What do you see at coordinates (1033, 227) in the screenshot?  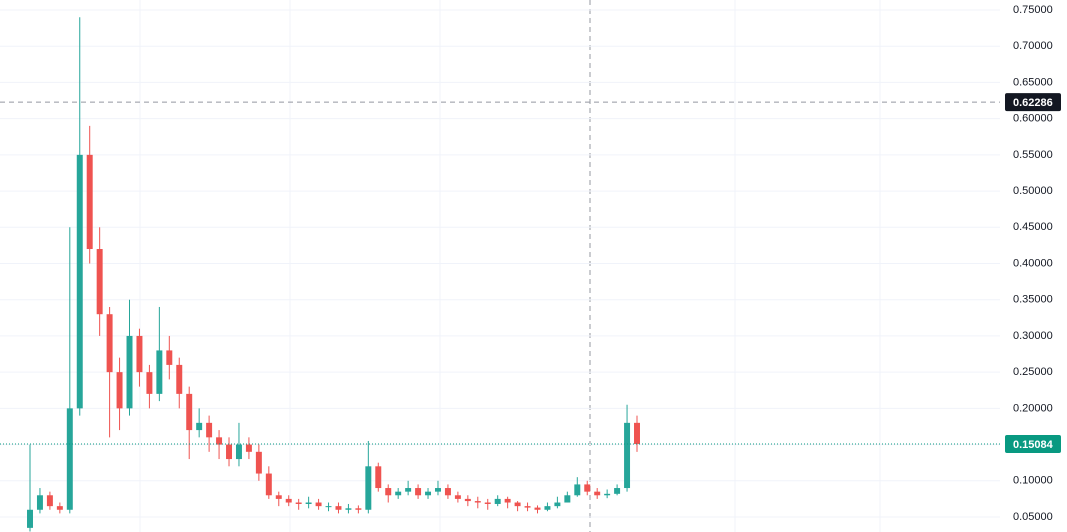 I see `y-tick-label: 0.45000` at bounding box center [1033, 227].